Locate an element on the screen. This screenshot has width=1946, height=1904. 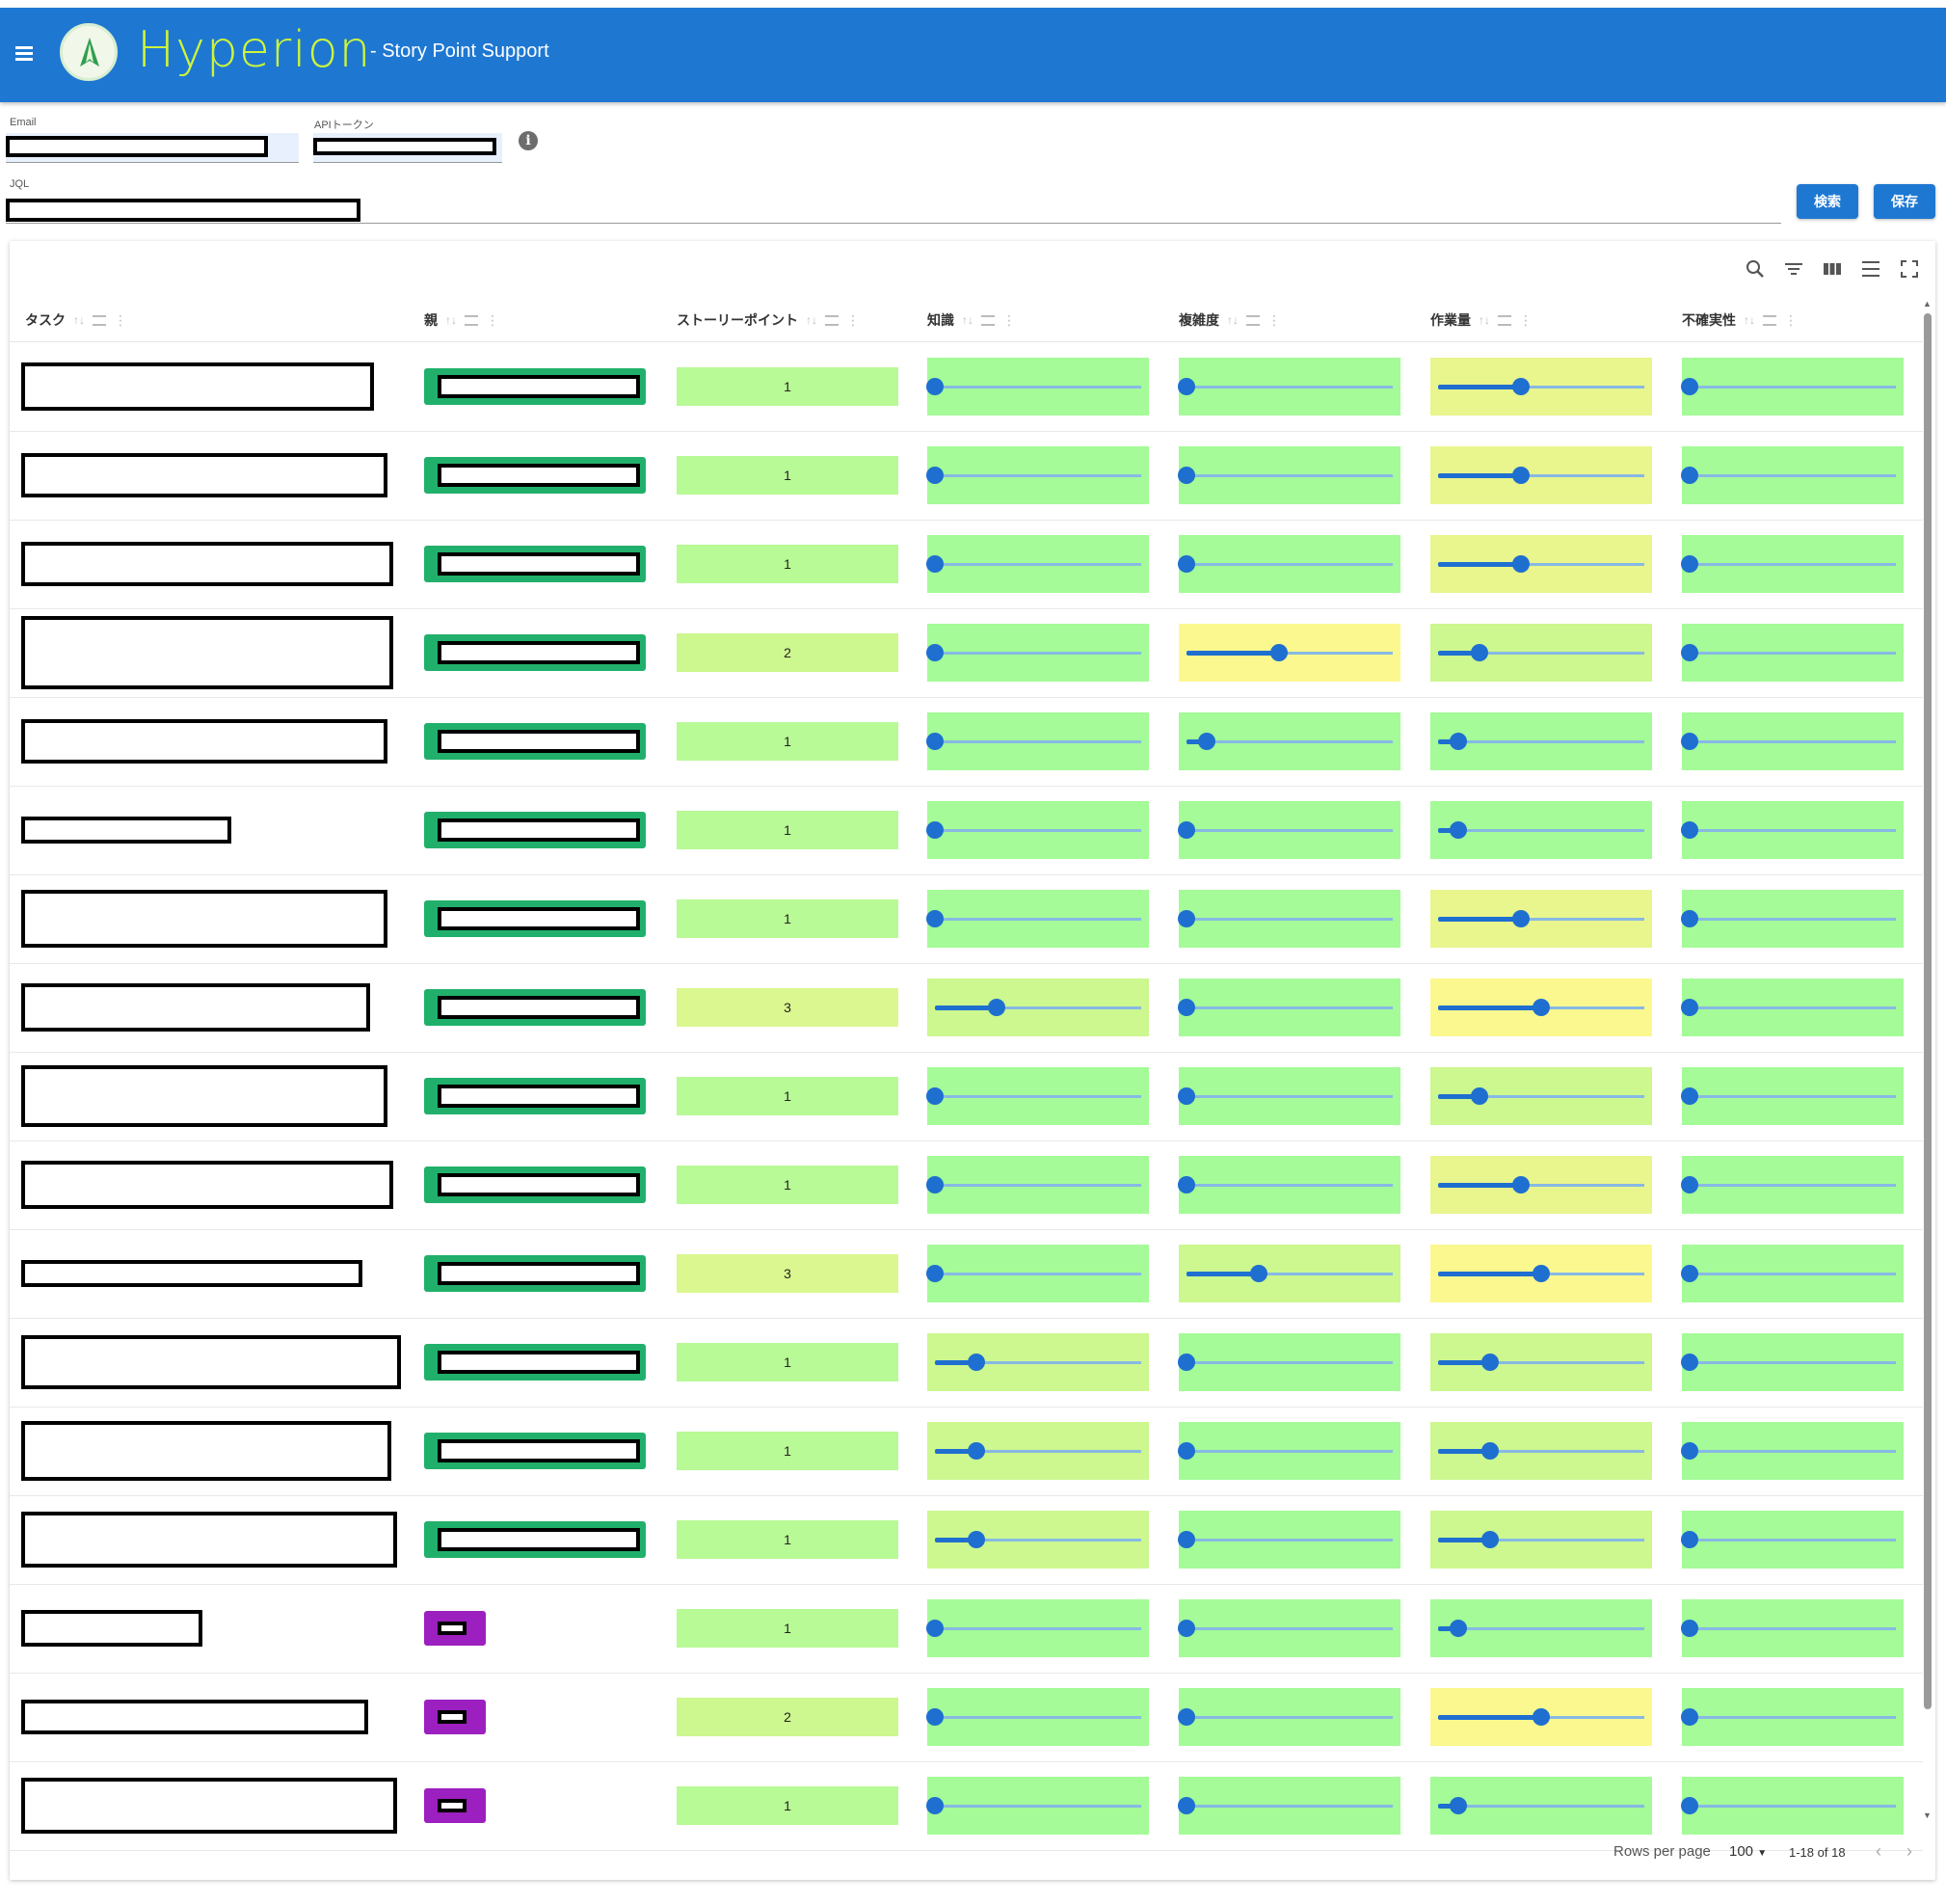
columns-icon is located at coordinates (1833, 269).